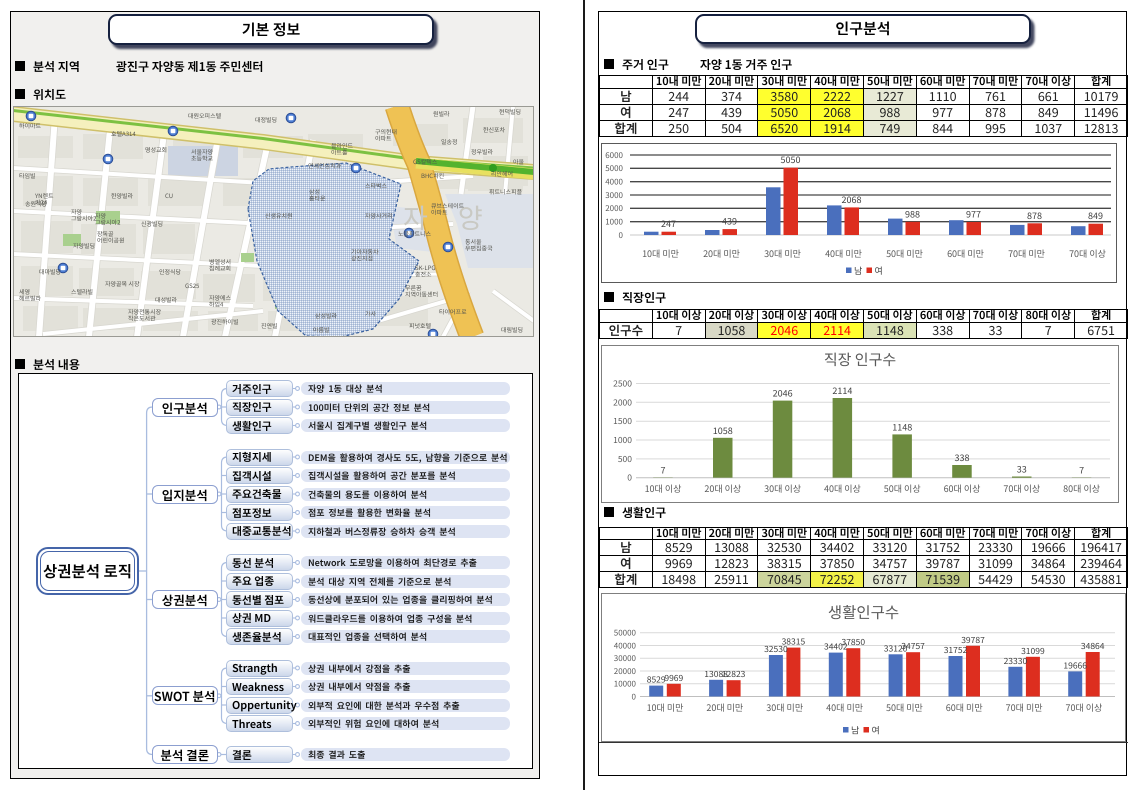 The height and width of the screenshot is (790, 1146). I want to click on svg-text: 피넛호텔, so click(420, 325).